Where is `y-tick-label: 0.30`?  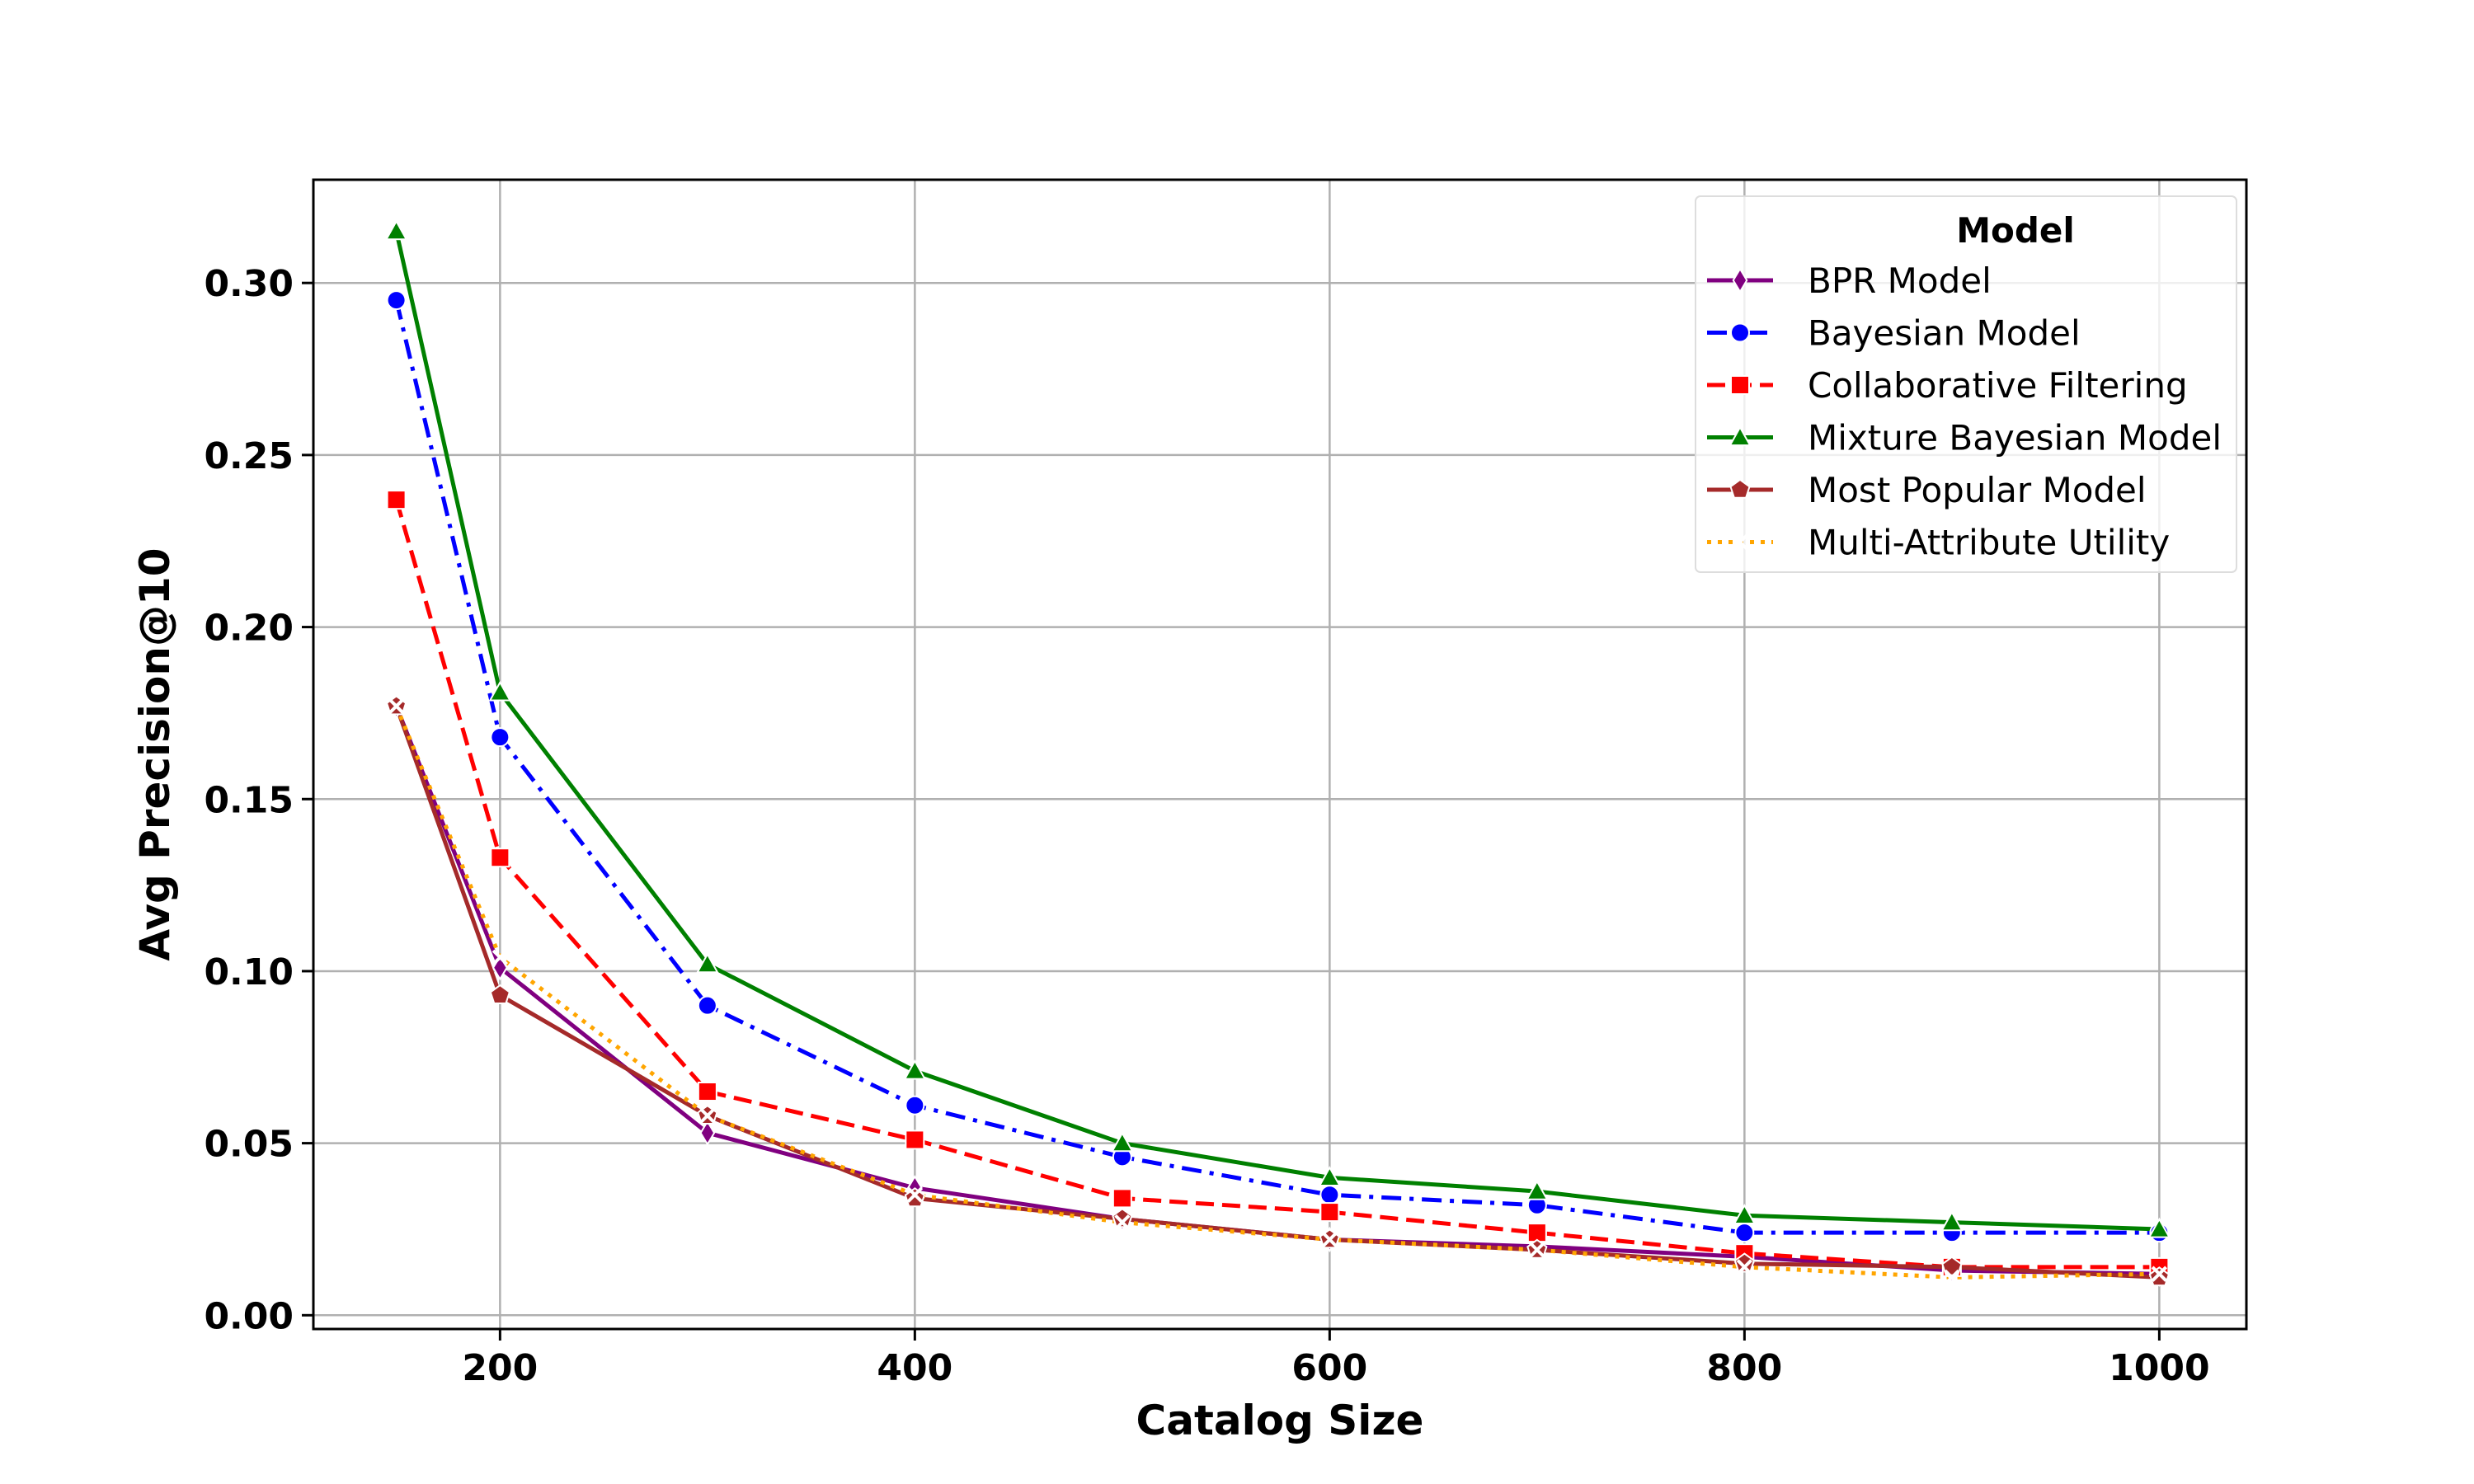 y-tick-label: 0.30 is located at coordinates (249, 284).